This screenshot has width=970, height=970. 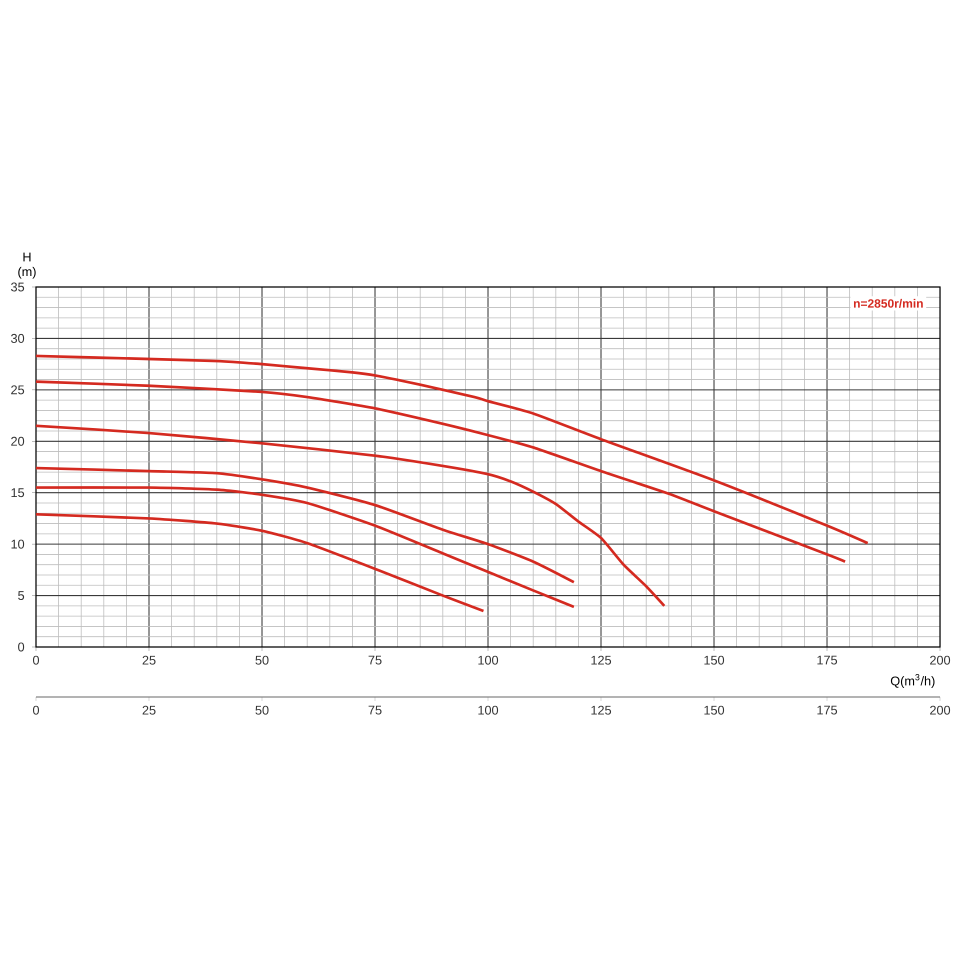 What do you see at coordinates (17, 389) in the screenshot?
I see `y-tick-label: 25` at bounding box center [17, 389].